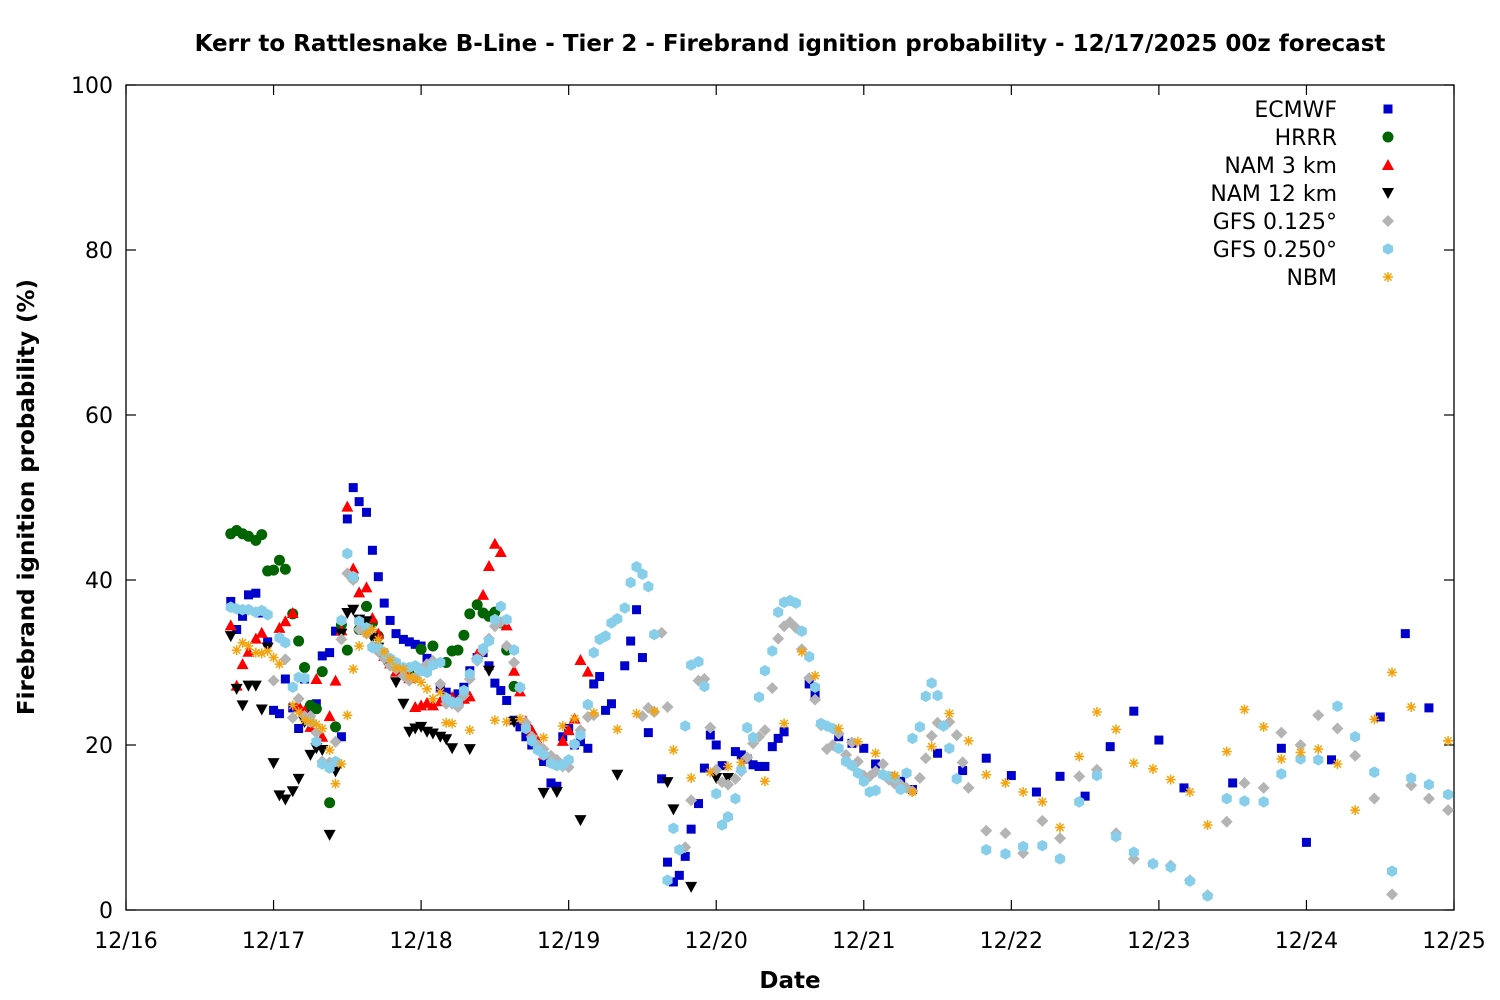  I want to click on legend-marker, so click(1388, 193).